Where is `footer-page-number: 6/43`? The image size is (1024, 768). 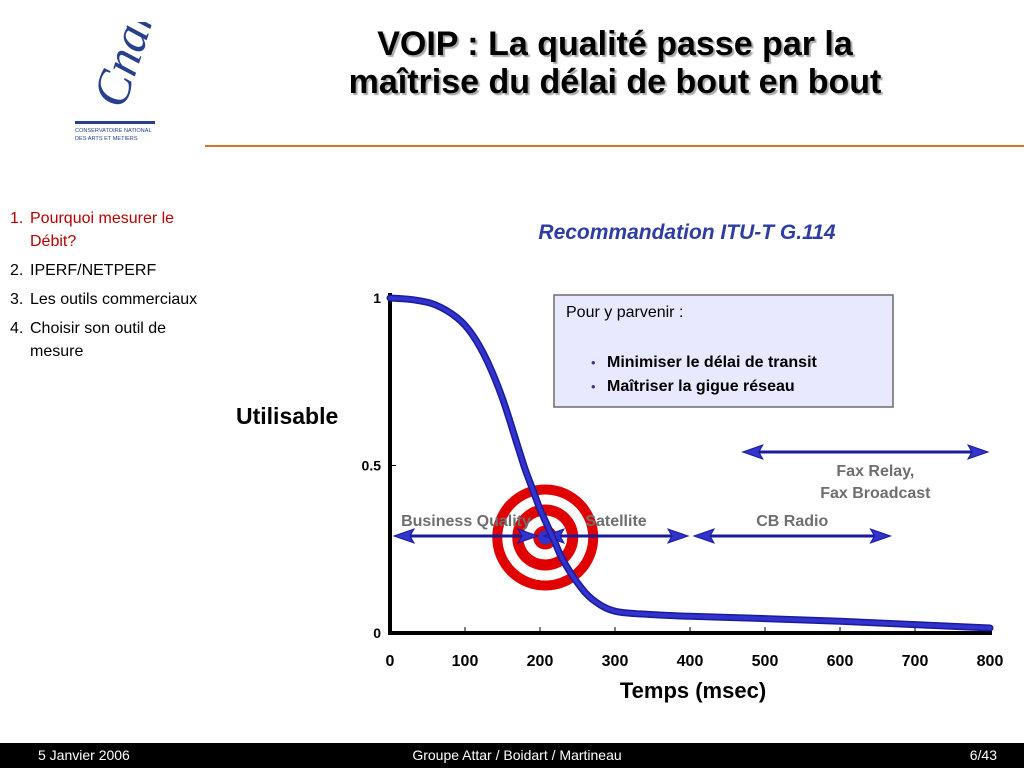 footer-page-number: 6/43 is located at coordinates (983, 755).